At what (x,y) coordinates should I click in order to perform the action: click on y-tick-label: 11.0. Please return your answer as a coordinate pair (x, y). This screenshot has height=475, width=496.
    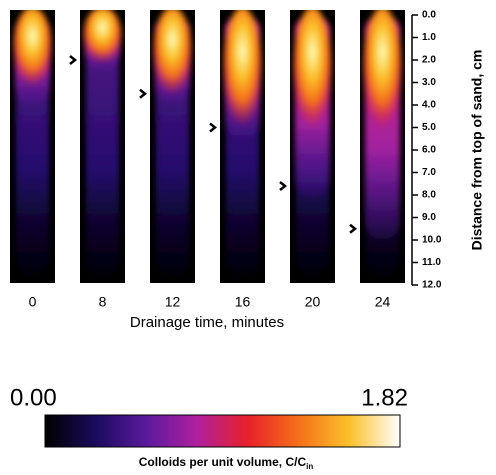
    Looking at the image, I should click on (431, 262).